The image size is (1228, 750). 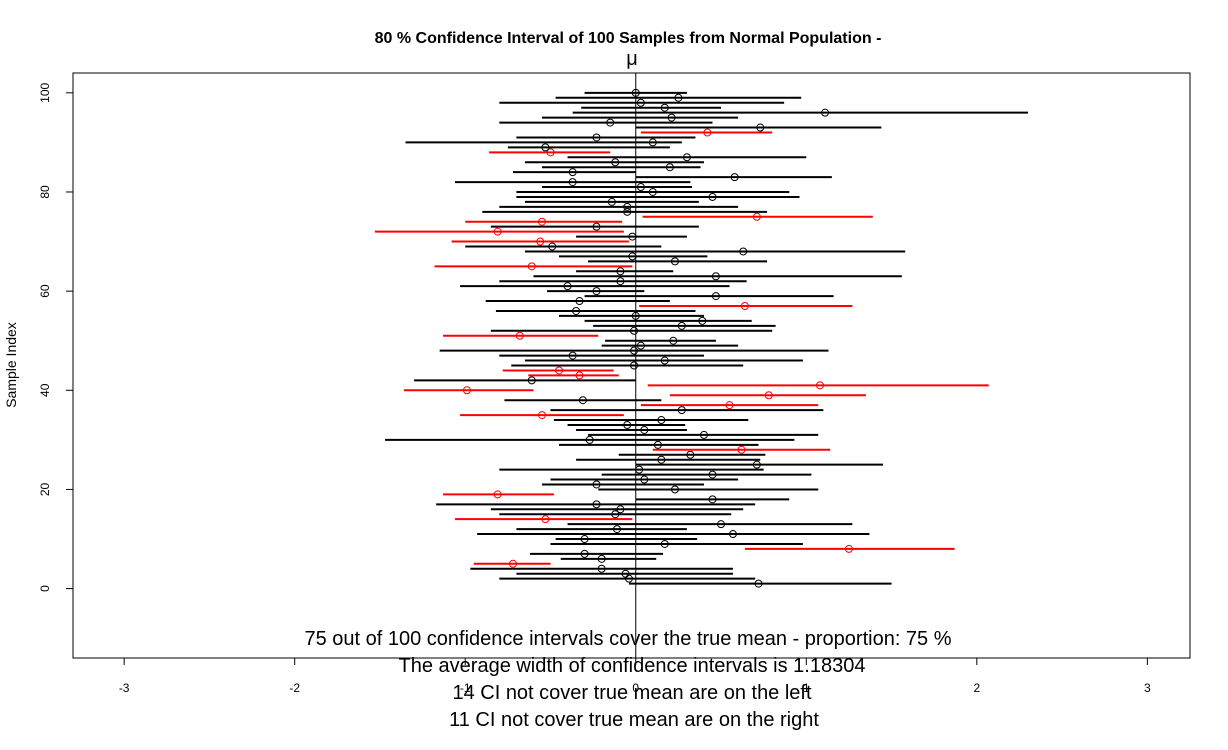 I want to click on y-axis: 0 20 40 60 80 100, so click(x=55, y=337).